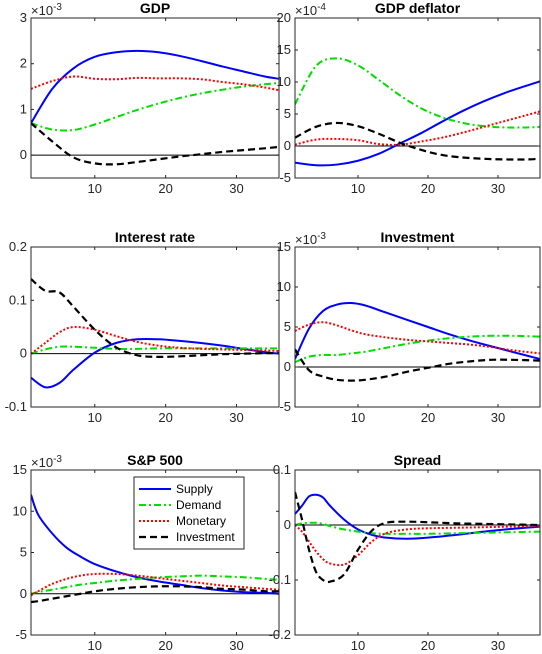 This screenshot has height=654, width=542. What do you see at coordinates (418, 237) in the screenshot?
I see `panel-title: Investment` at bounding box center [418, 237].